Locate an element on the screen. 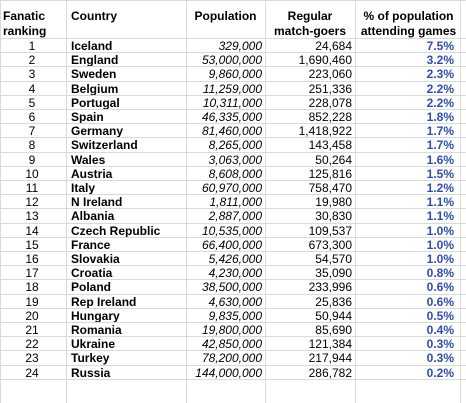 This screenshot has width=466, height=403. rank-cell: 3 is located at coordinates (32, 74).